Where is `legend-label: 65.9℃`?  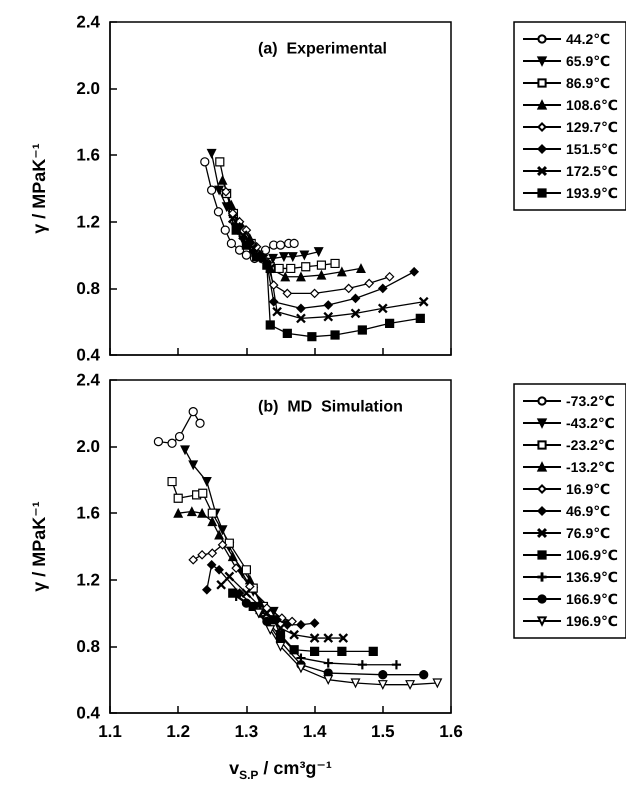 legend-label: 65.9℃ is located at coordinates (588, 61).